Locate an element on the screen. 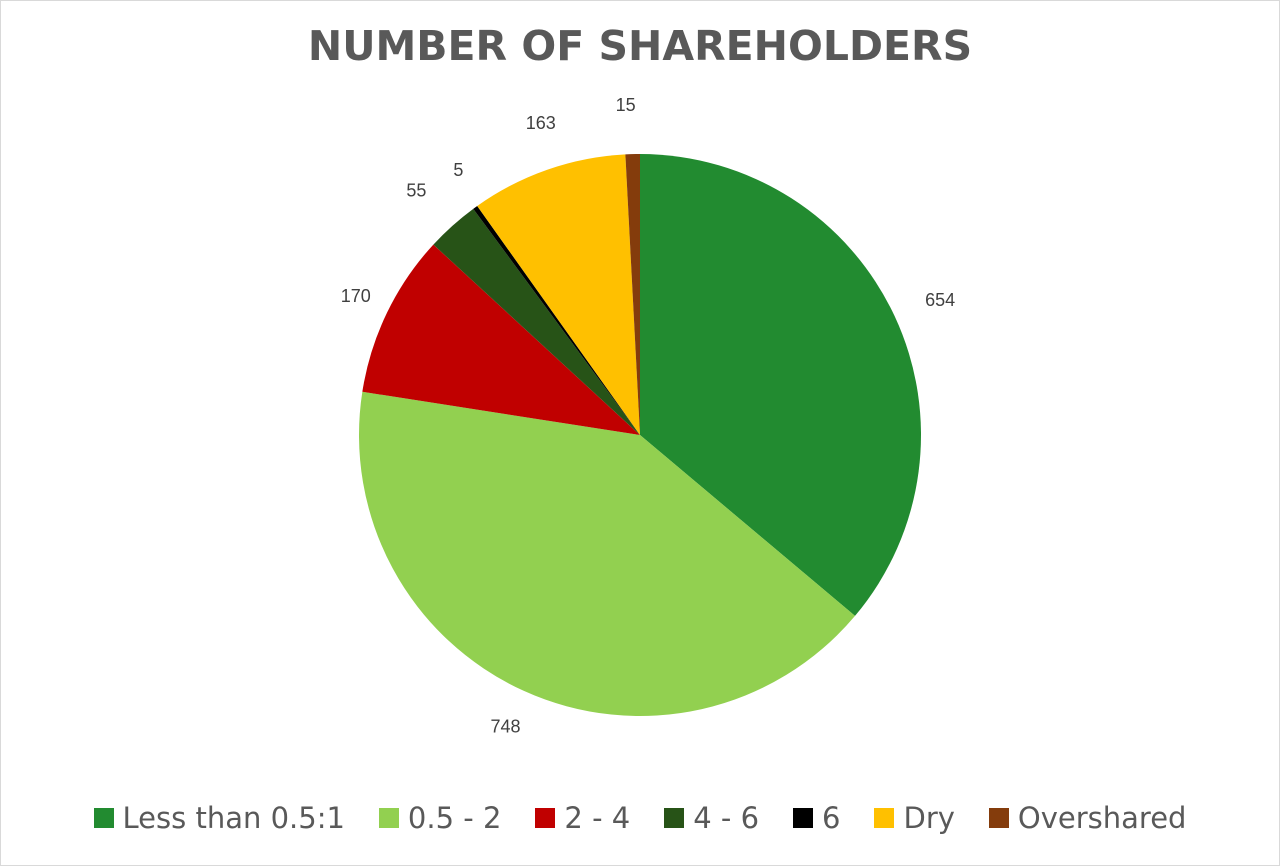 This screenshot has width=1280, height=866. legend-item-2-4: 2 - 4 is located at coordinates (582, 818).